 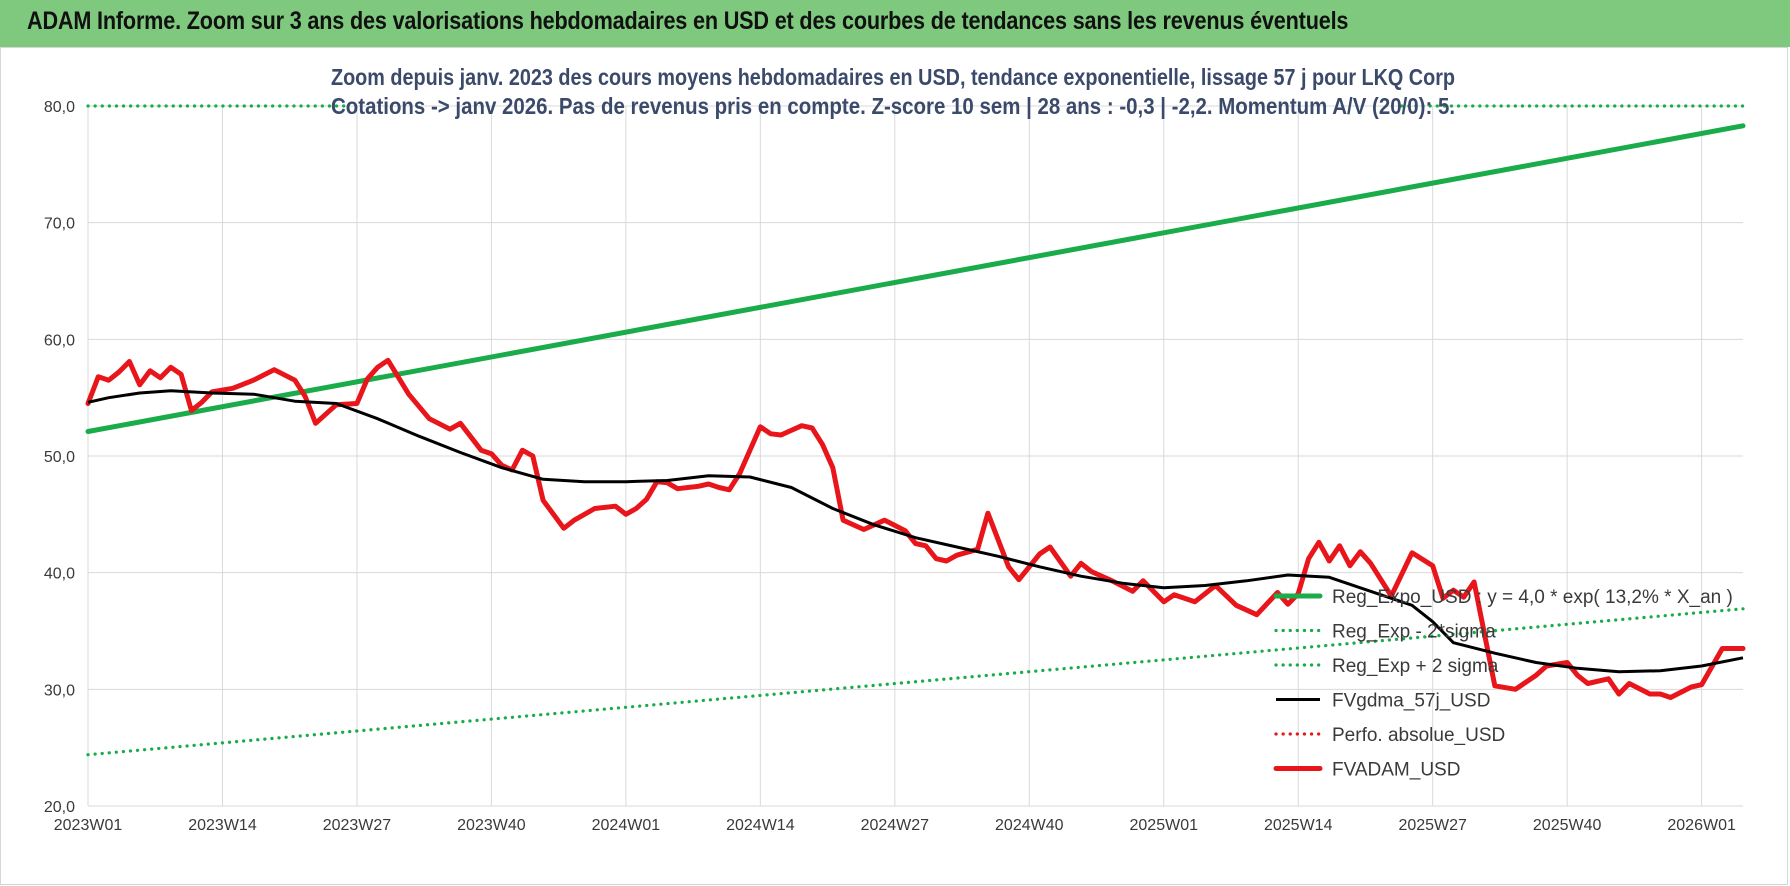 I want to click on y-tick-label: 80,0, so click(x=59, y=107).